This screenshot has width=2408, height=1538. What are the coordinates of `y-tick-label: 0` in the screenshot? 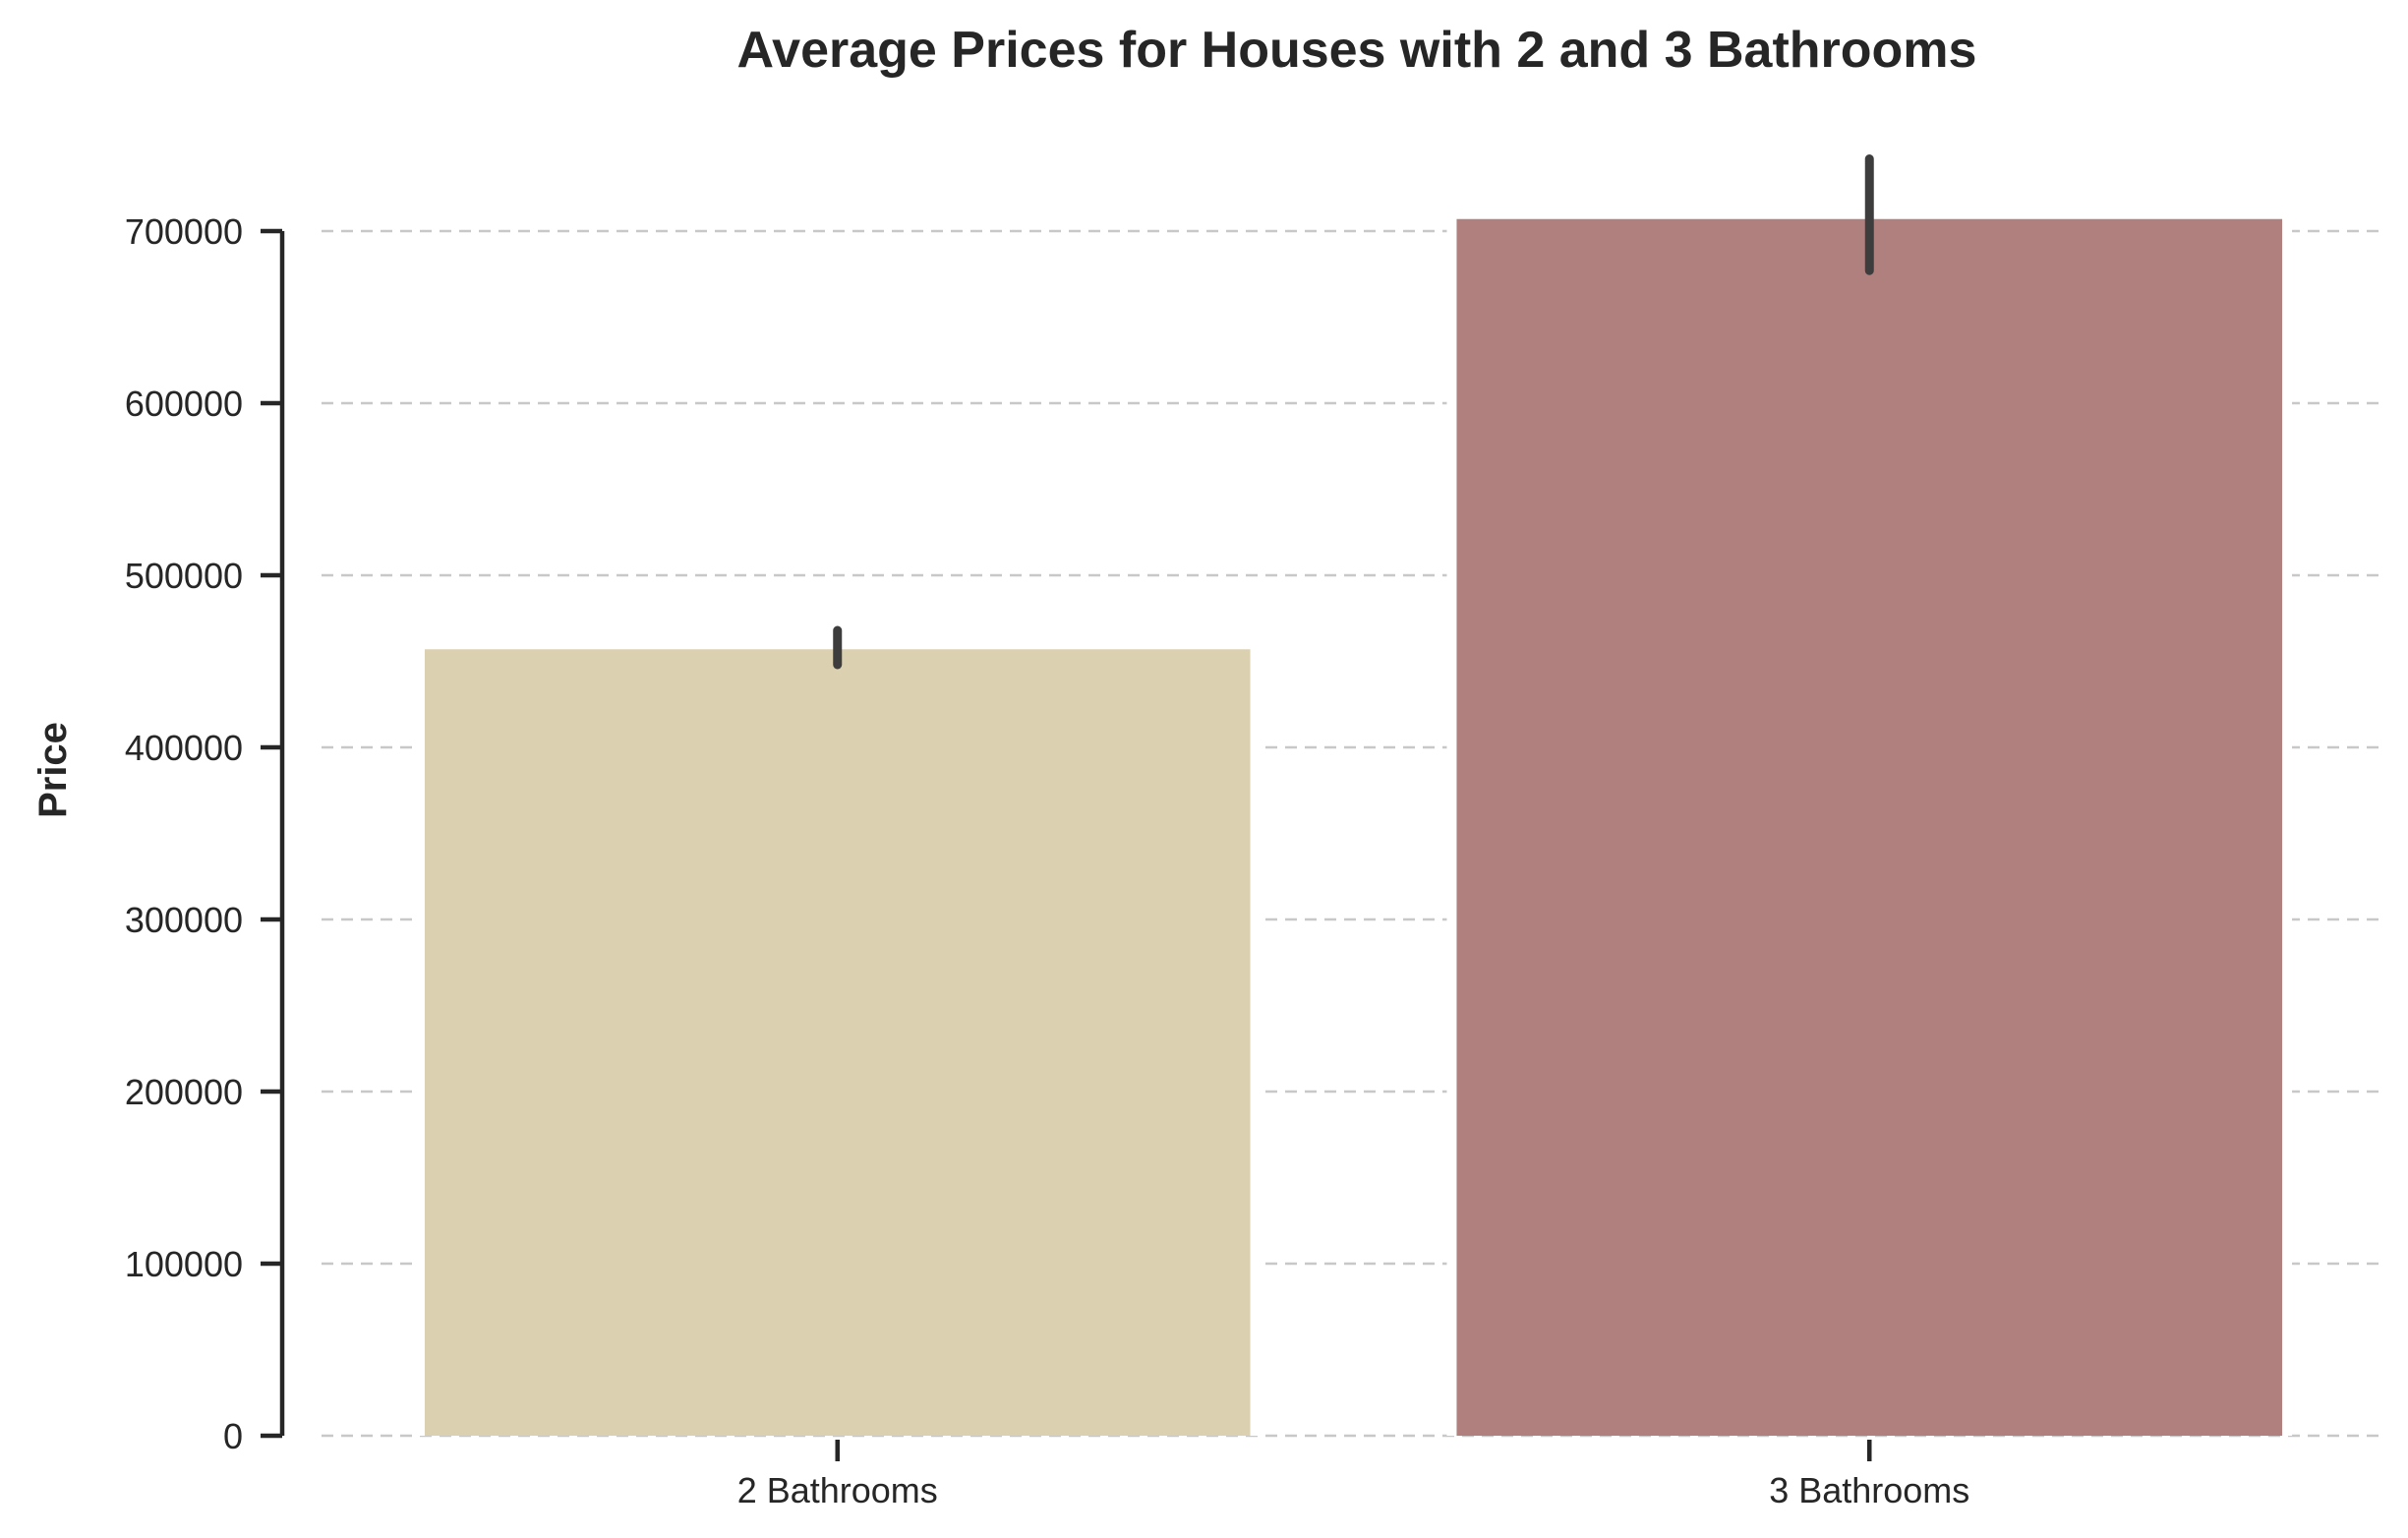 It's located at (233, 1436).